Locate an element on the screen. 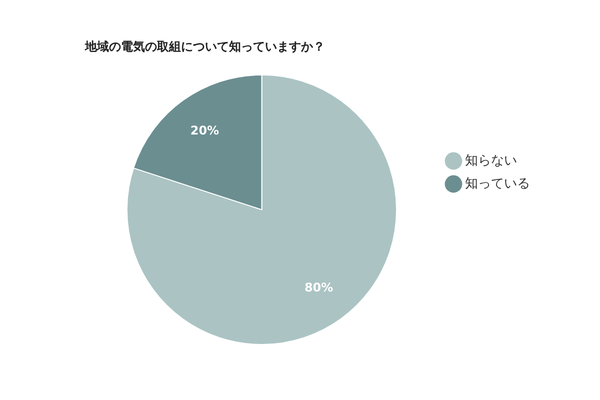  data-label: 20% is located at coordinates (205, 130).